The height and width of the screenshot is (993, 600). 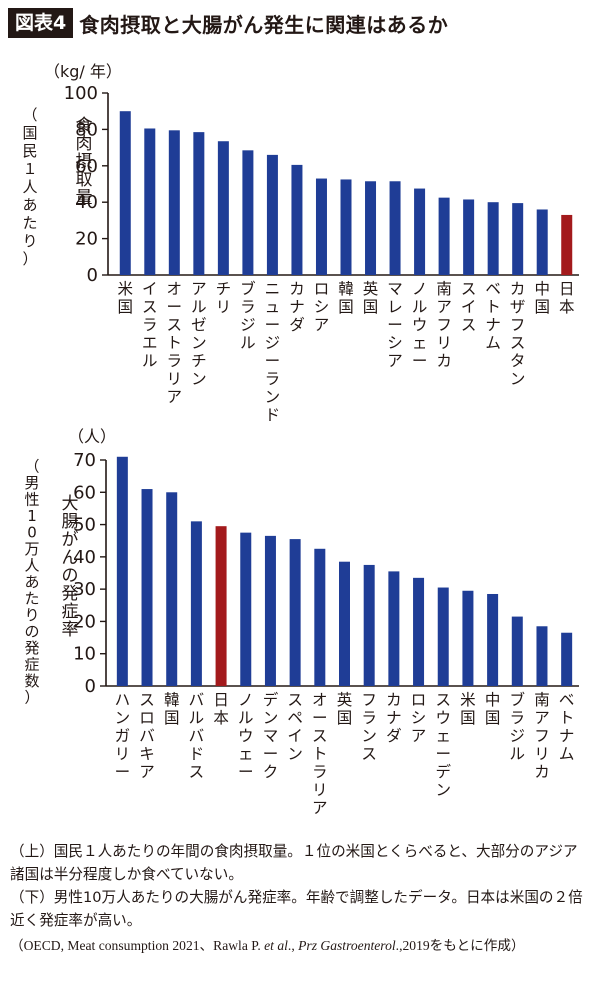 I want to click on category-label: アルゼンチン, so click(x=199, y=334).